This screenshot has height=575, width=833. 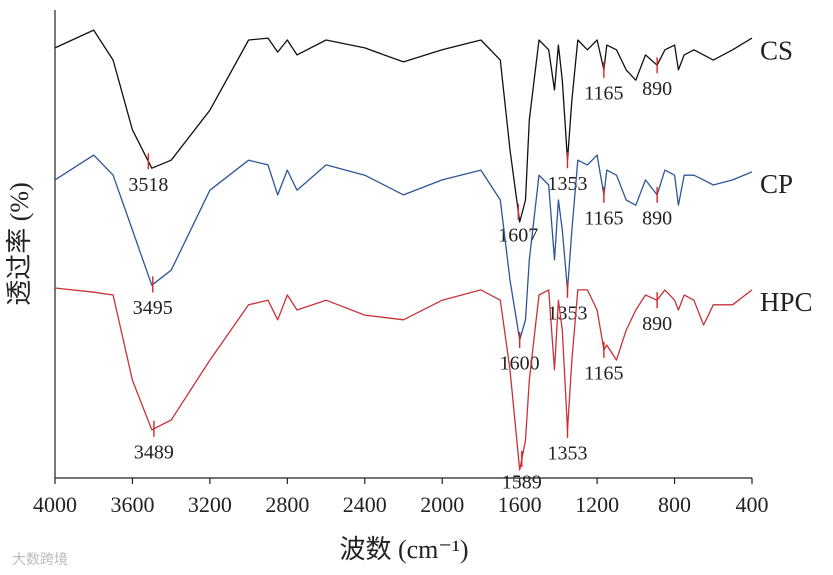 What do you see at coordinates (597, 504) in the screenshot?
I see `x-tick-label: 1200` at bounding box center [597, 504].